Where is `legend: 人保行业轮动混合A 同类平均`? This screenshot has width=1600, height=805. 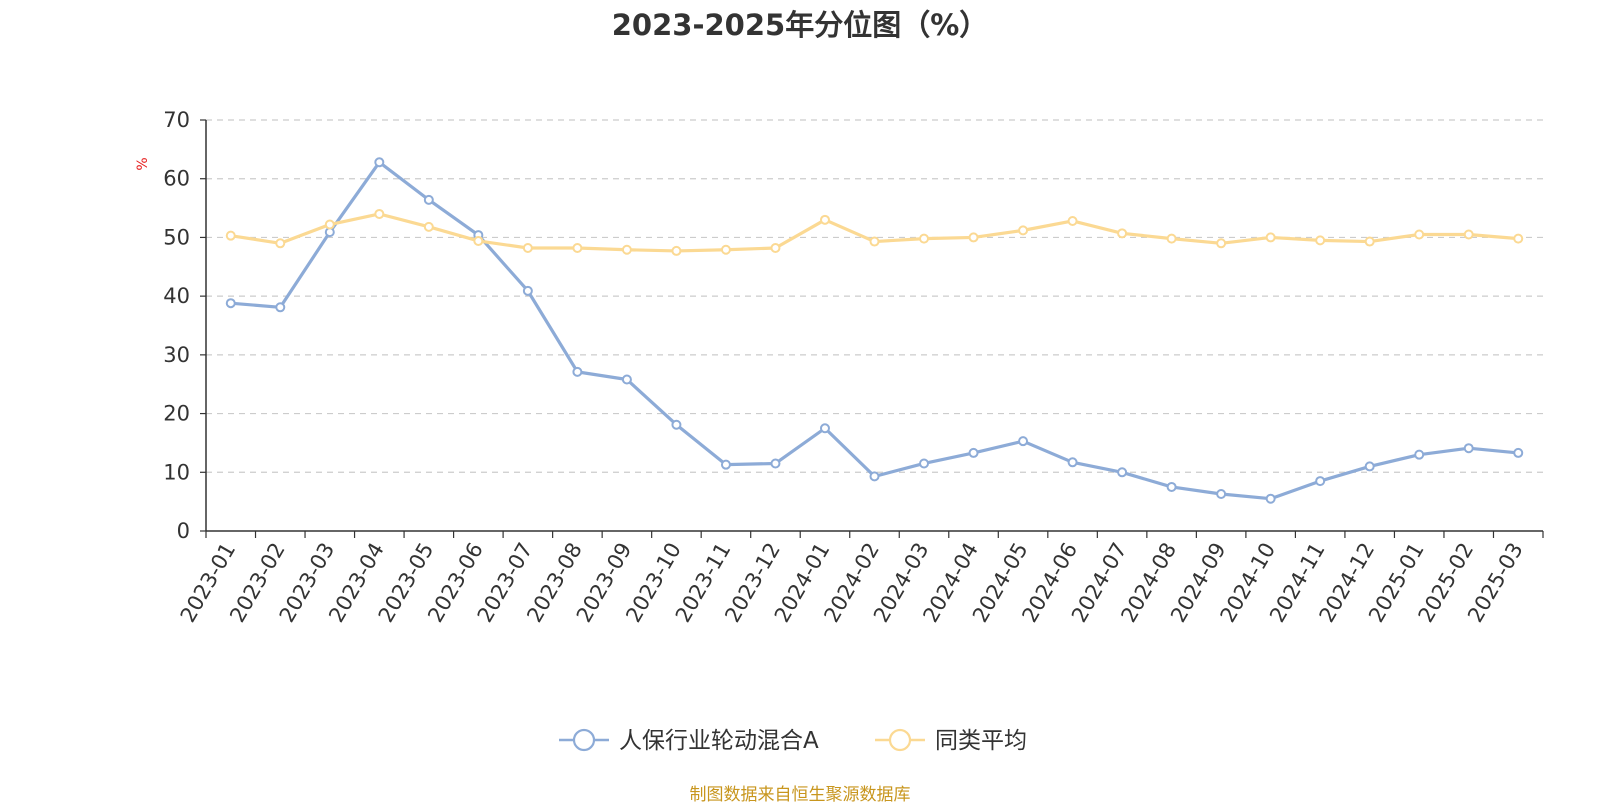 legend: 人保行业轮动混合A 同类平均 is located at coordinates (793, 741).